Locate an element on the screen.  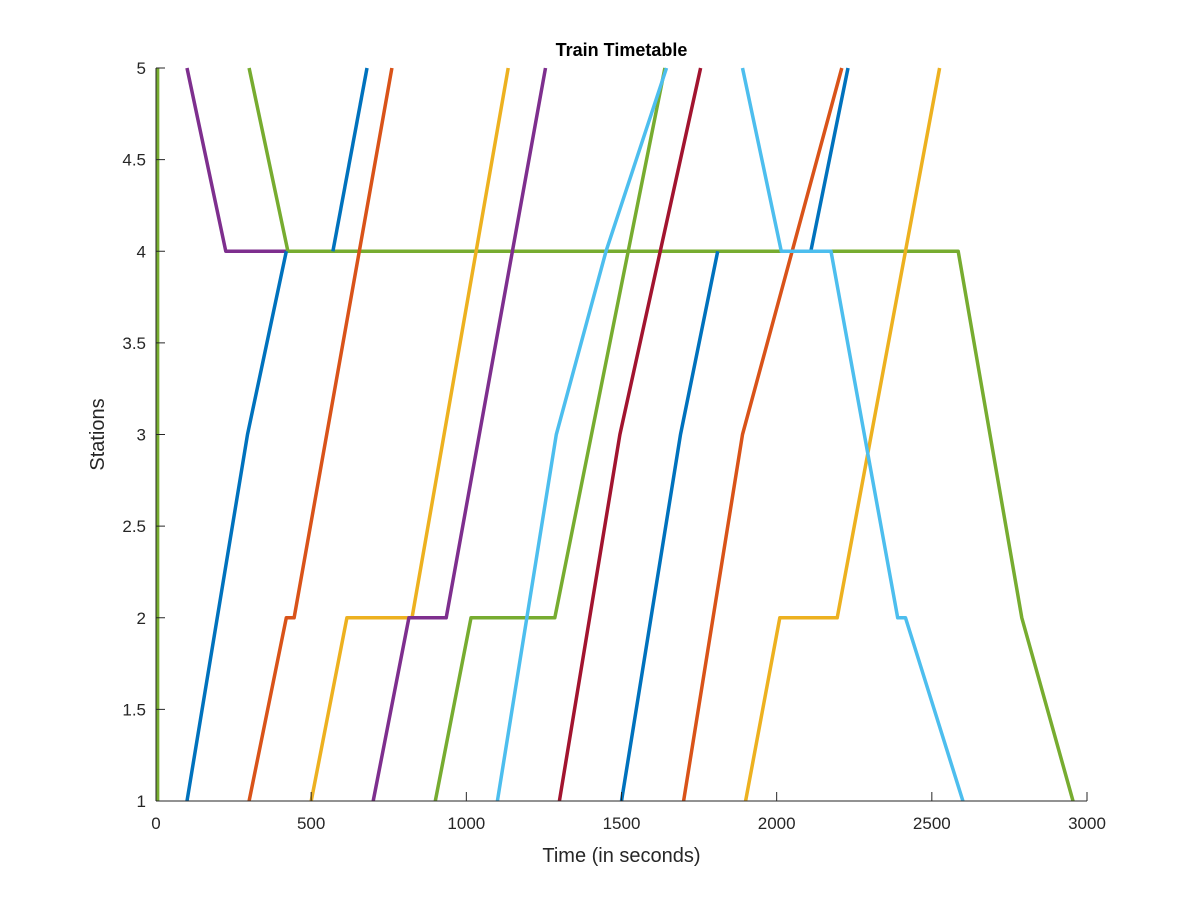
x-tick-label: 1000 is located at coordinates (466, 823).